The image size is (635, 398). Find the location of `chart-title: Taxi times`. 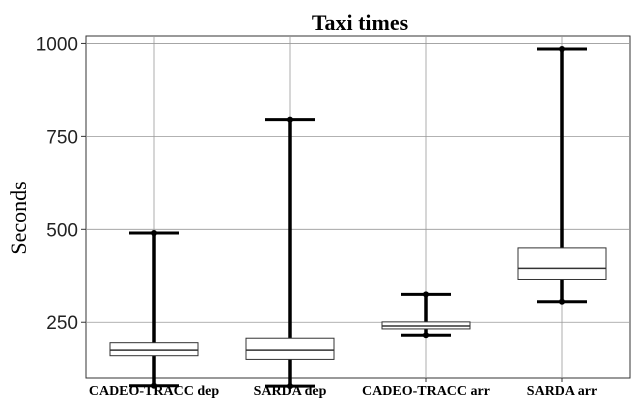

chart-title: Taxi times is located at coordinates (360, 22).